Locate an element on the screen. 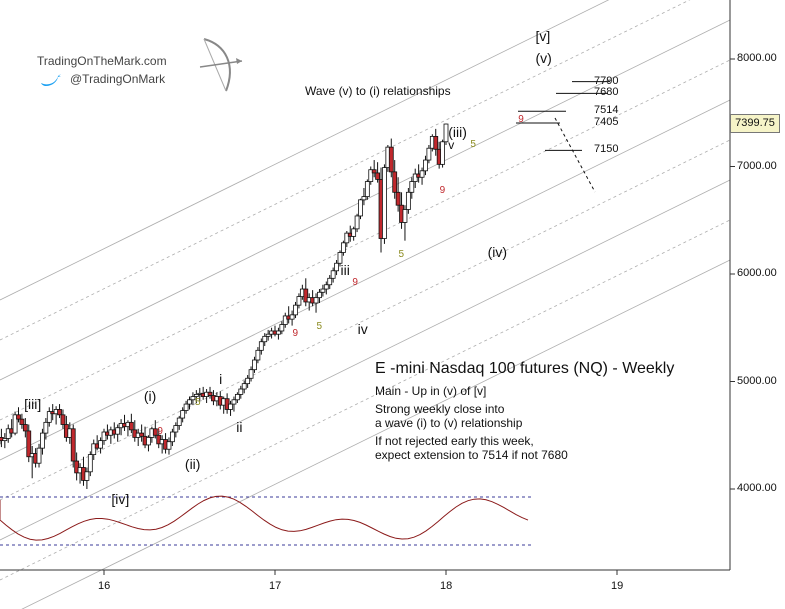  watermark-site: TradingOnTheMark.com is located at coordinates (102, 61).